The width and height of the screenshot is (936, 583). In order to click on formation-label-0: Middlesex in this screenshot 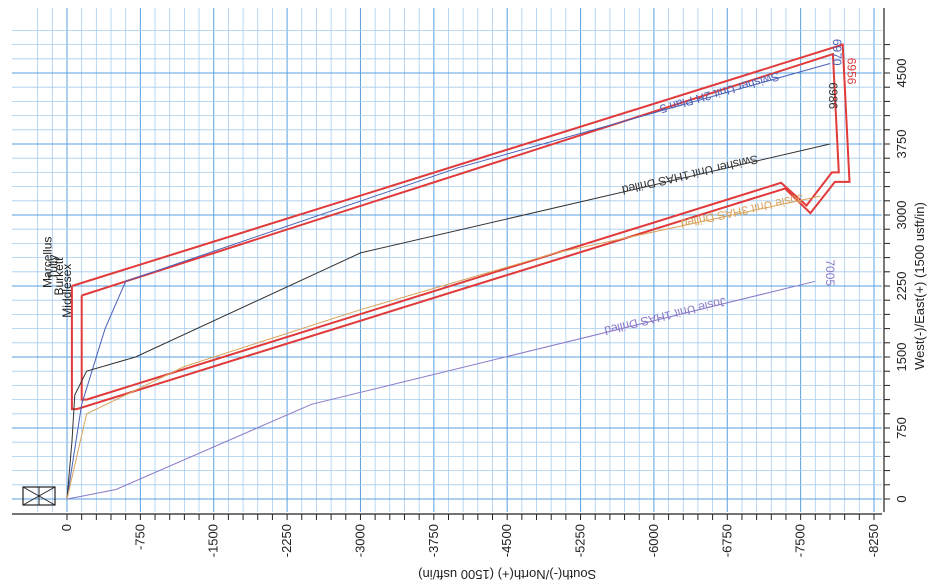, I will do `click(67, 291)`.